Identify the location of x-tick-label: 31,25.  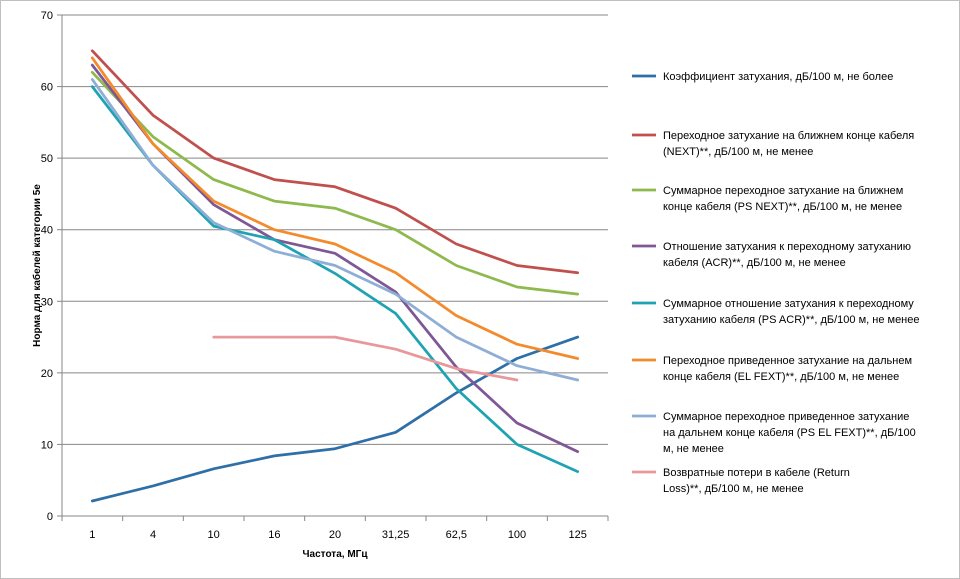
(396, 535).